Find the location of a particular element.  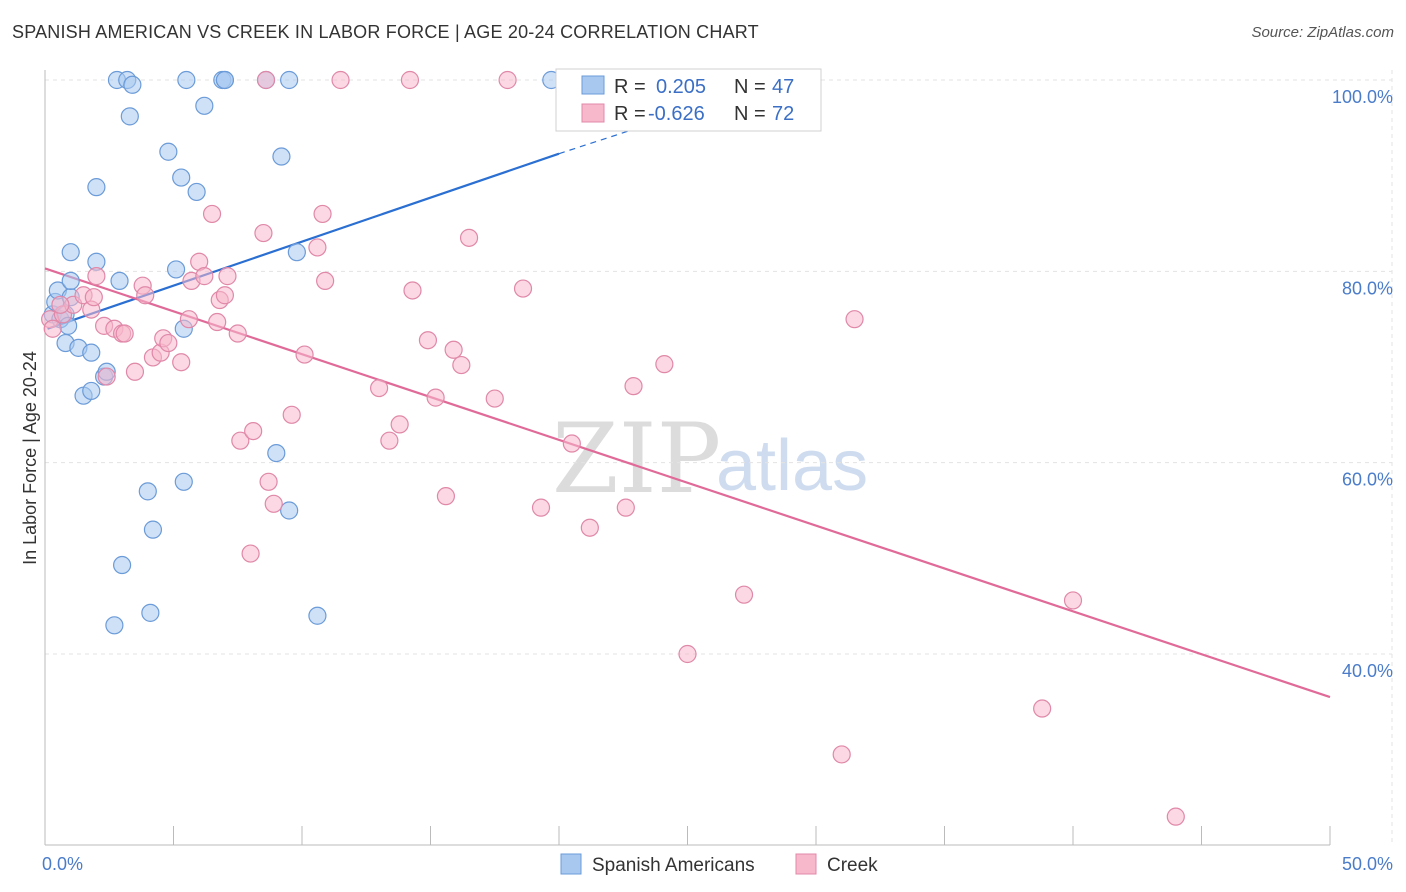

legend-r-label-2: R = is located at coordinates (630, 114).